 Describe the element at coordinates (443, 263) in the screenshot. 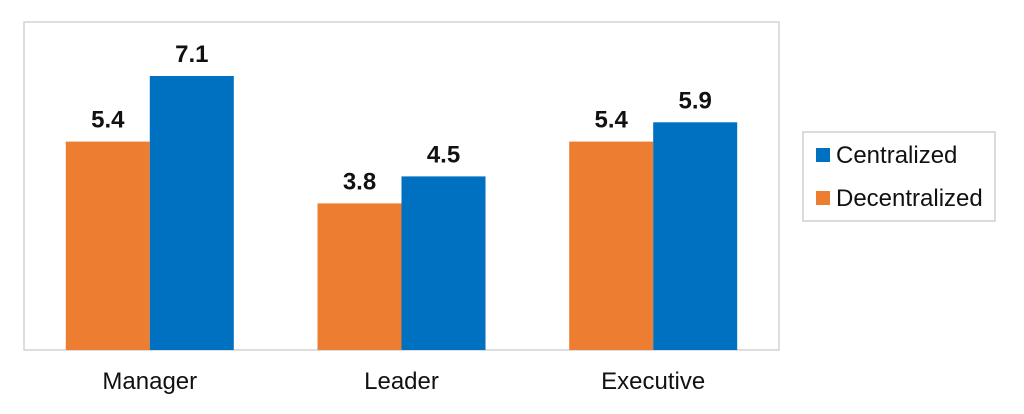

I see `bar-leader-centralized` at that location.